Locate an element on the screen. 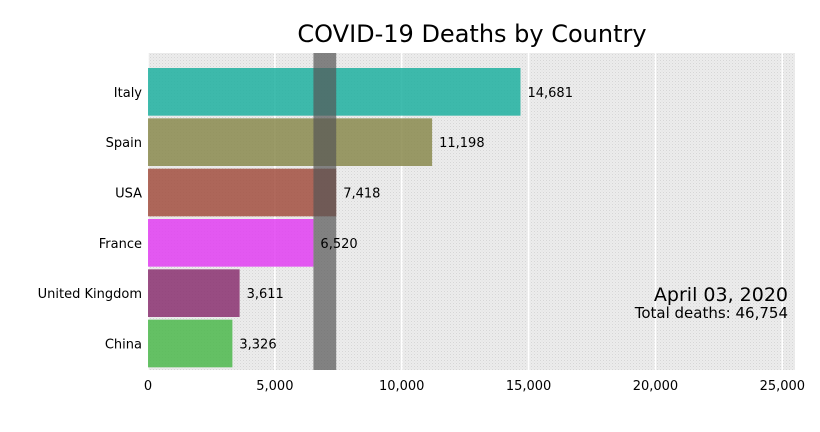  x-tick-label: 15,000 is located at coordinates (529, 386).